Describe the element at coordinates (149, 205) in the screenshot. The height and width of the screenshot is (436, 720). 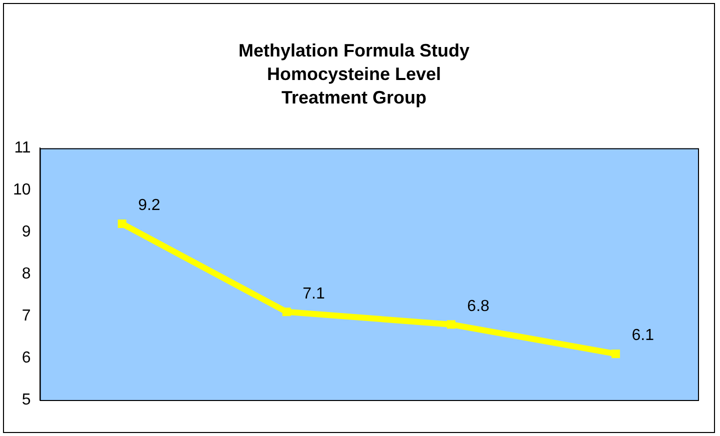
I see `data-label: 9.2` at that location.